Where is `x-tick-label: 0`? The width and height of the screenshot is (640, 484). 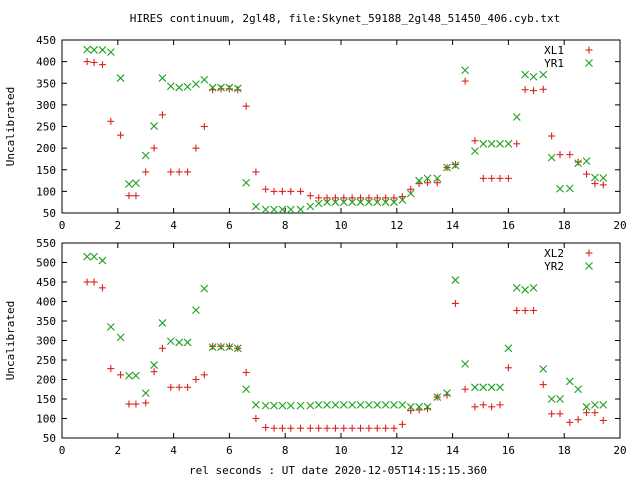 x-tick-label: 0 is located at coordinates (62, 225).